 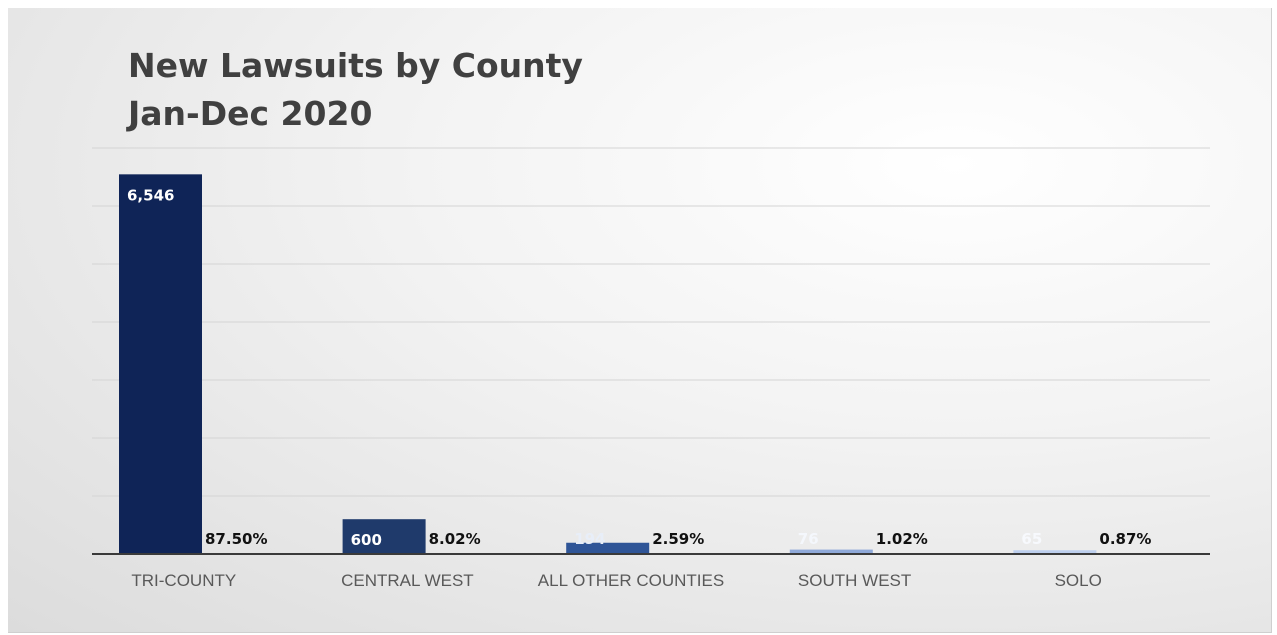 What do you see at coordinates (150, 195) in the screenshot?
I see `bar-value-label: 6,546` at bounding box center [150, 195].